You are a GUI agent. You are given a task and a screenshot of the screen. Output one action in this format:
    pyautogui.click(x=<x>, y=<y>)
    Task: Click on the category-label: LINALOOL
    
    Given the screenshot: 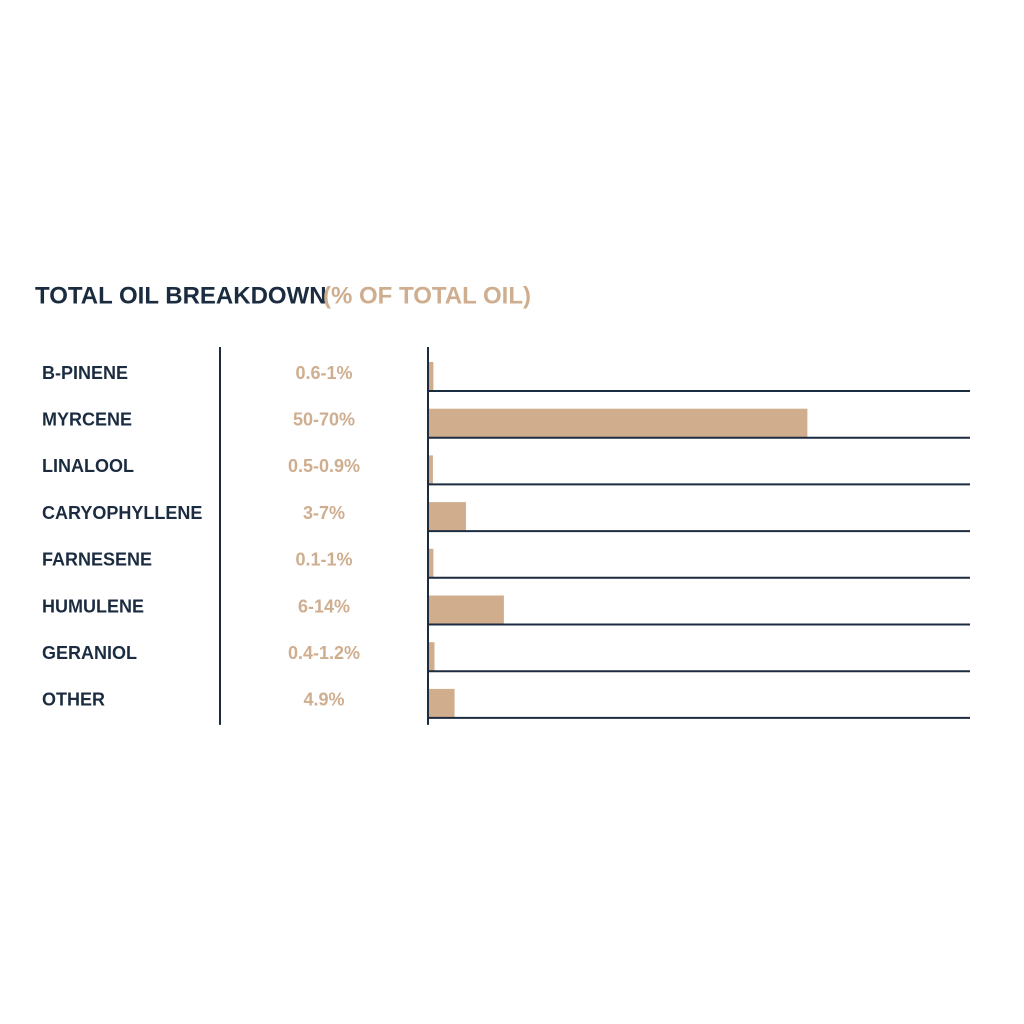 What is the action you would take?
    pyautogui.click(x=88, y=466)
    